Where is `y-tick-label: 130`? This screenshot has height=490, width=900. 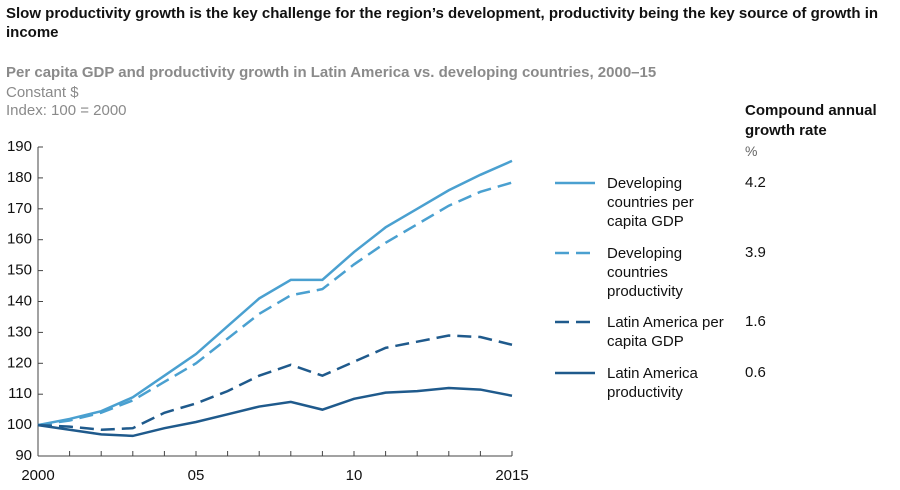 y-tick-label: 130 is located at coordinates (19, 331).